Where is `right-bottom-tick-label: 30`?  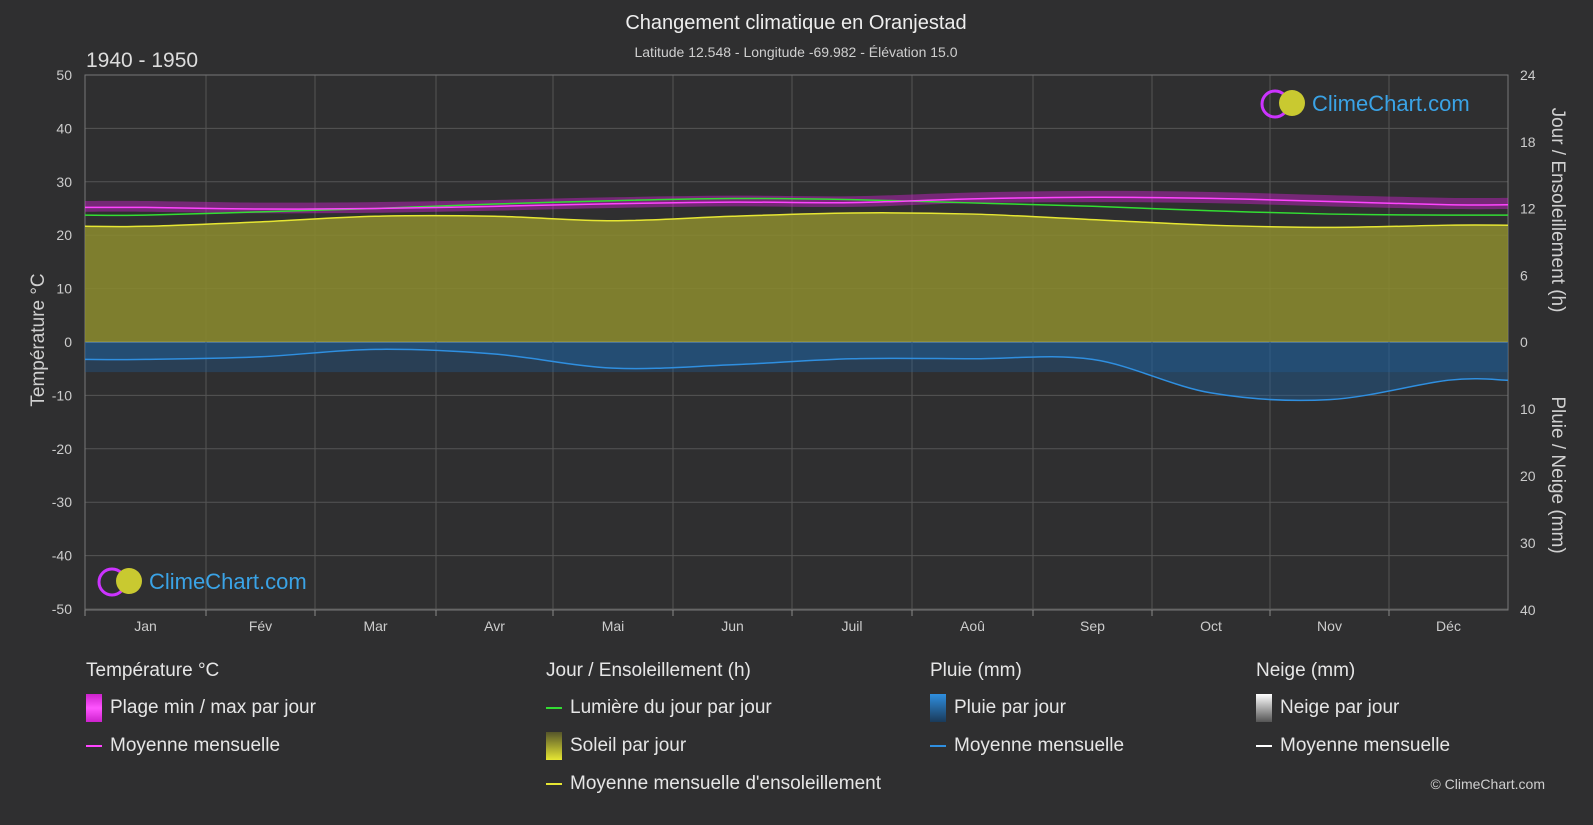 right-bottom-tick-label: 30 is located at coordinates (1528, 543).